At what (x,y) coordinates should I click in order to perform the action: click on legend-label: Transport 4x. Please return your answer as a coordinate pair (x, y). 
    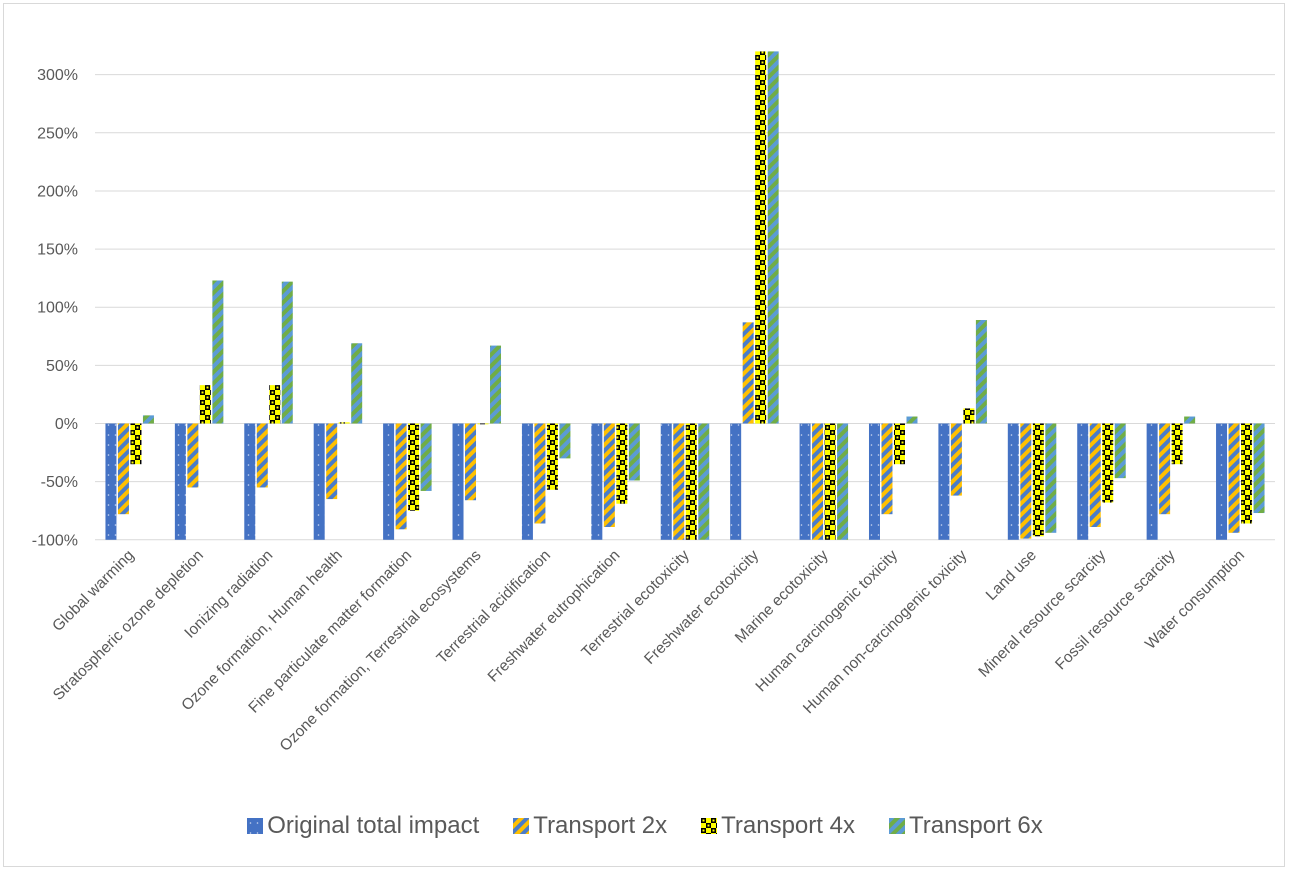
    Looking at the image, I should click on (788, 825).